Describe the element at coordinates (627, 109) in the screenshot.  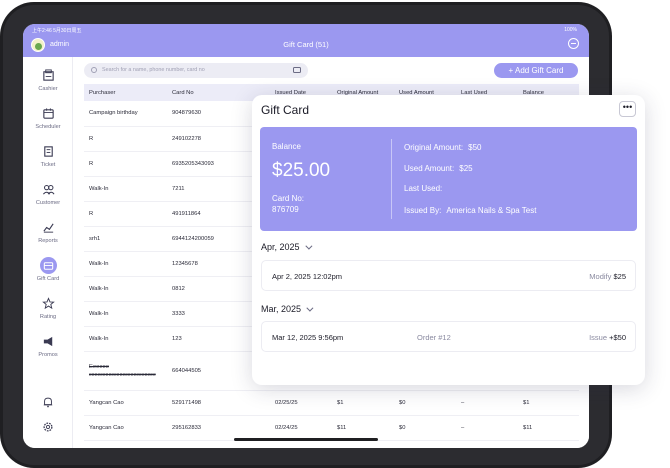
I see `more-options-button: •••` at that location.